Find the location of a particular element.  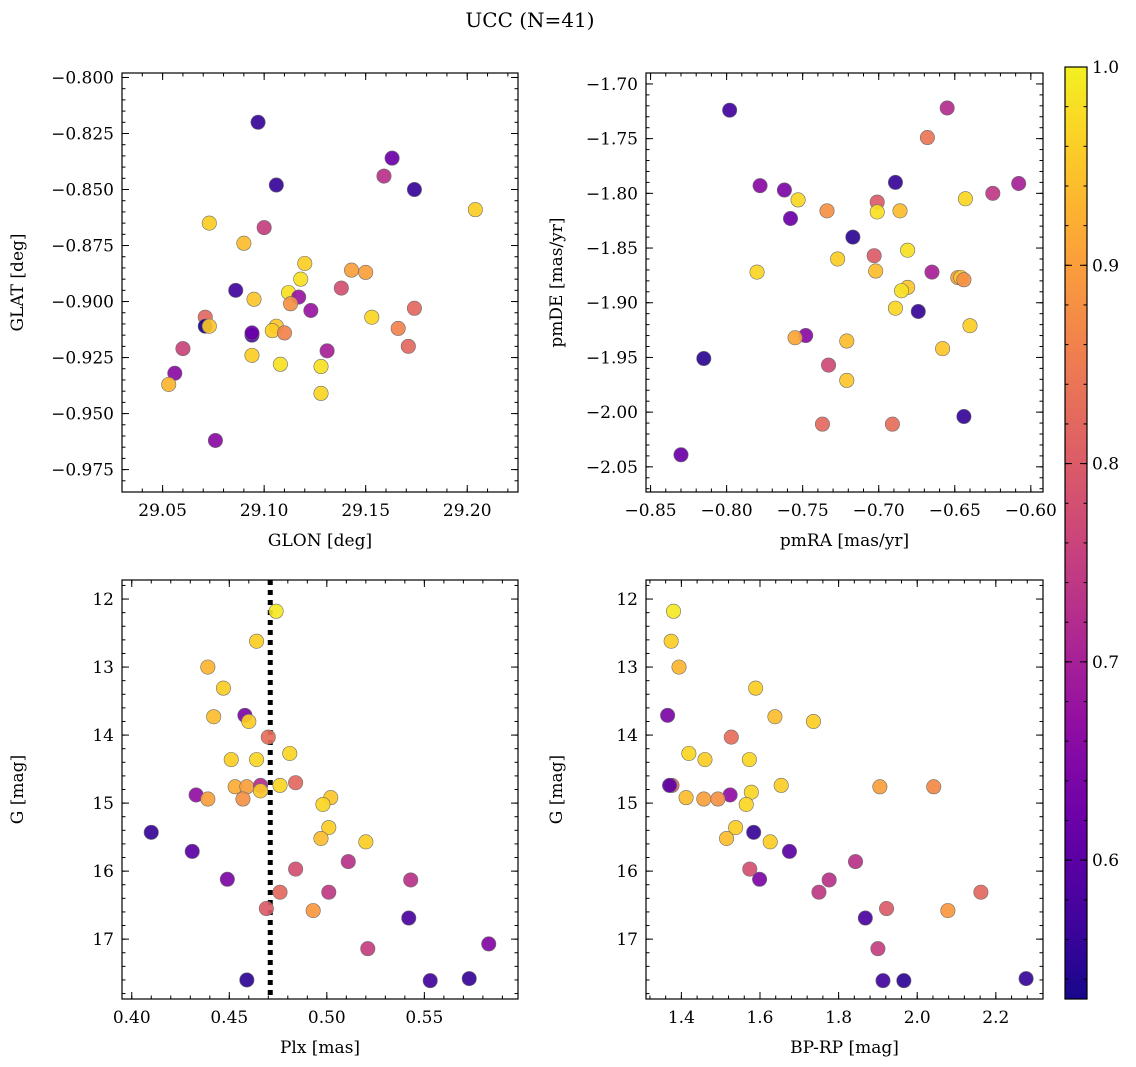

y-tick-label: −1.75 is located at coordinates (612, 140).